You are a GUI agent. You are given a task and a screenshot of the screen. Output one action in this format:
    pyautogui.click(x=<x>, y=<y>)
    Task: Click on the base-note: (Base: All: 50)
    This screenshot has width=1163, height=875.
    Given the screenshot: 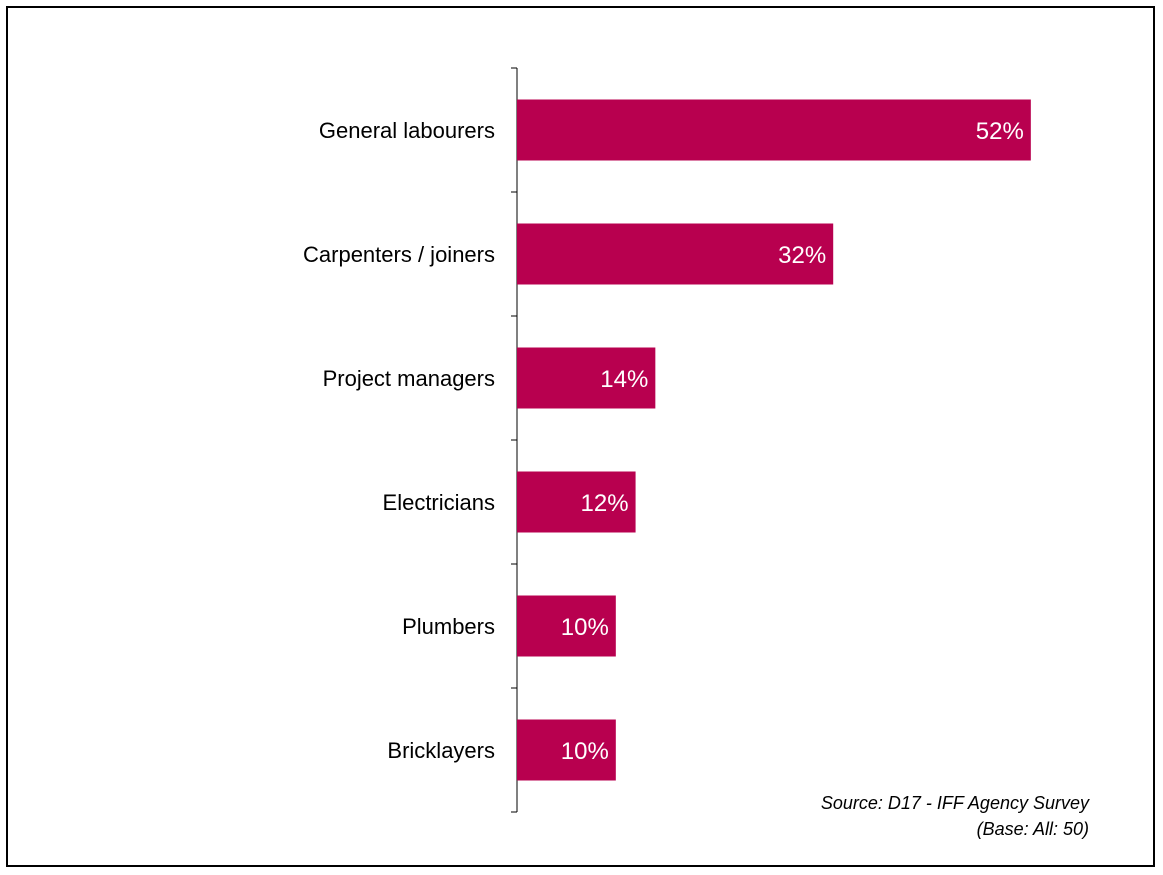 What is the action you would take?
    pyautogui.click(x=1032, y=829)
    